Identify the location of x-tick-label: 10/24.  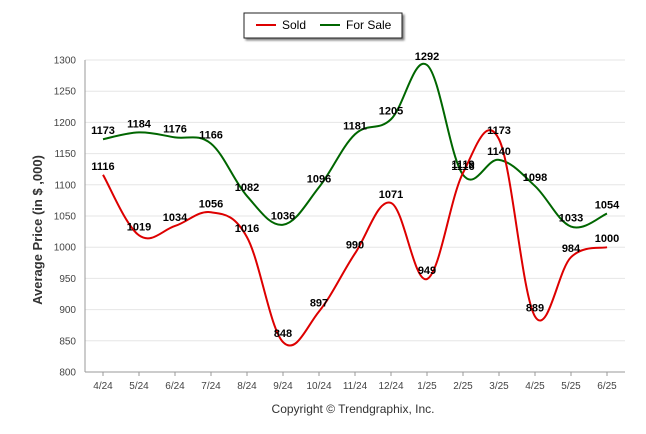
(318, 386).